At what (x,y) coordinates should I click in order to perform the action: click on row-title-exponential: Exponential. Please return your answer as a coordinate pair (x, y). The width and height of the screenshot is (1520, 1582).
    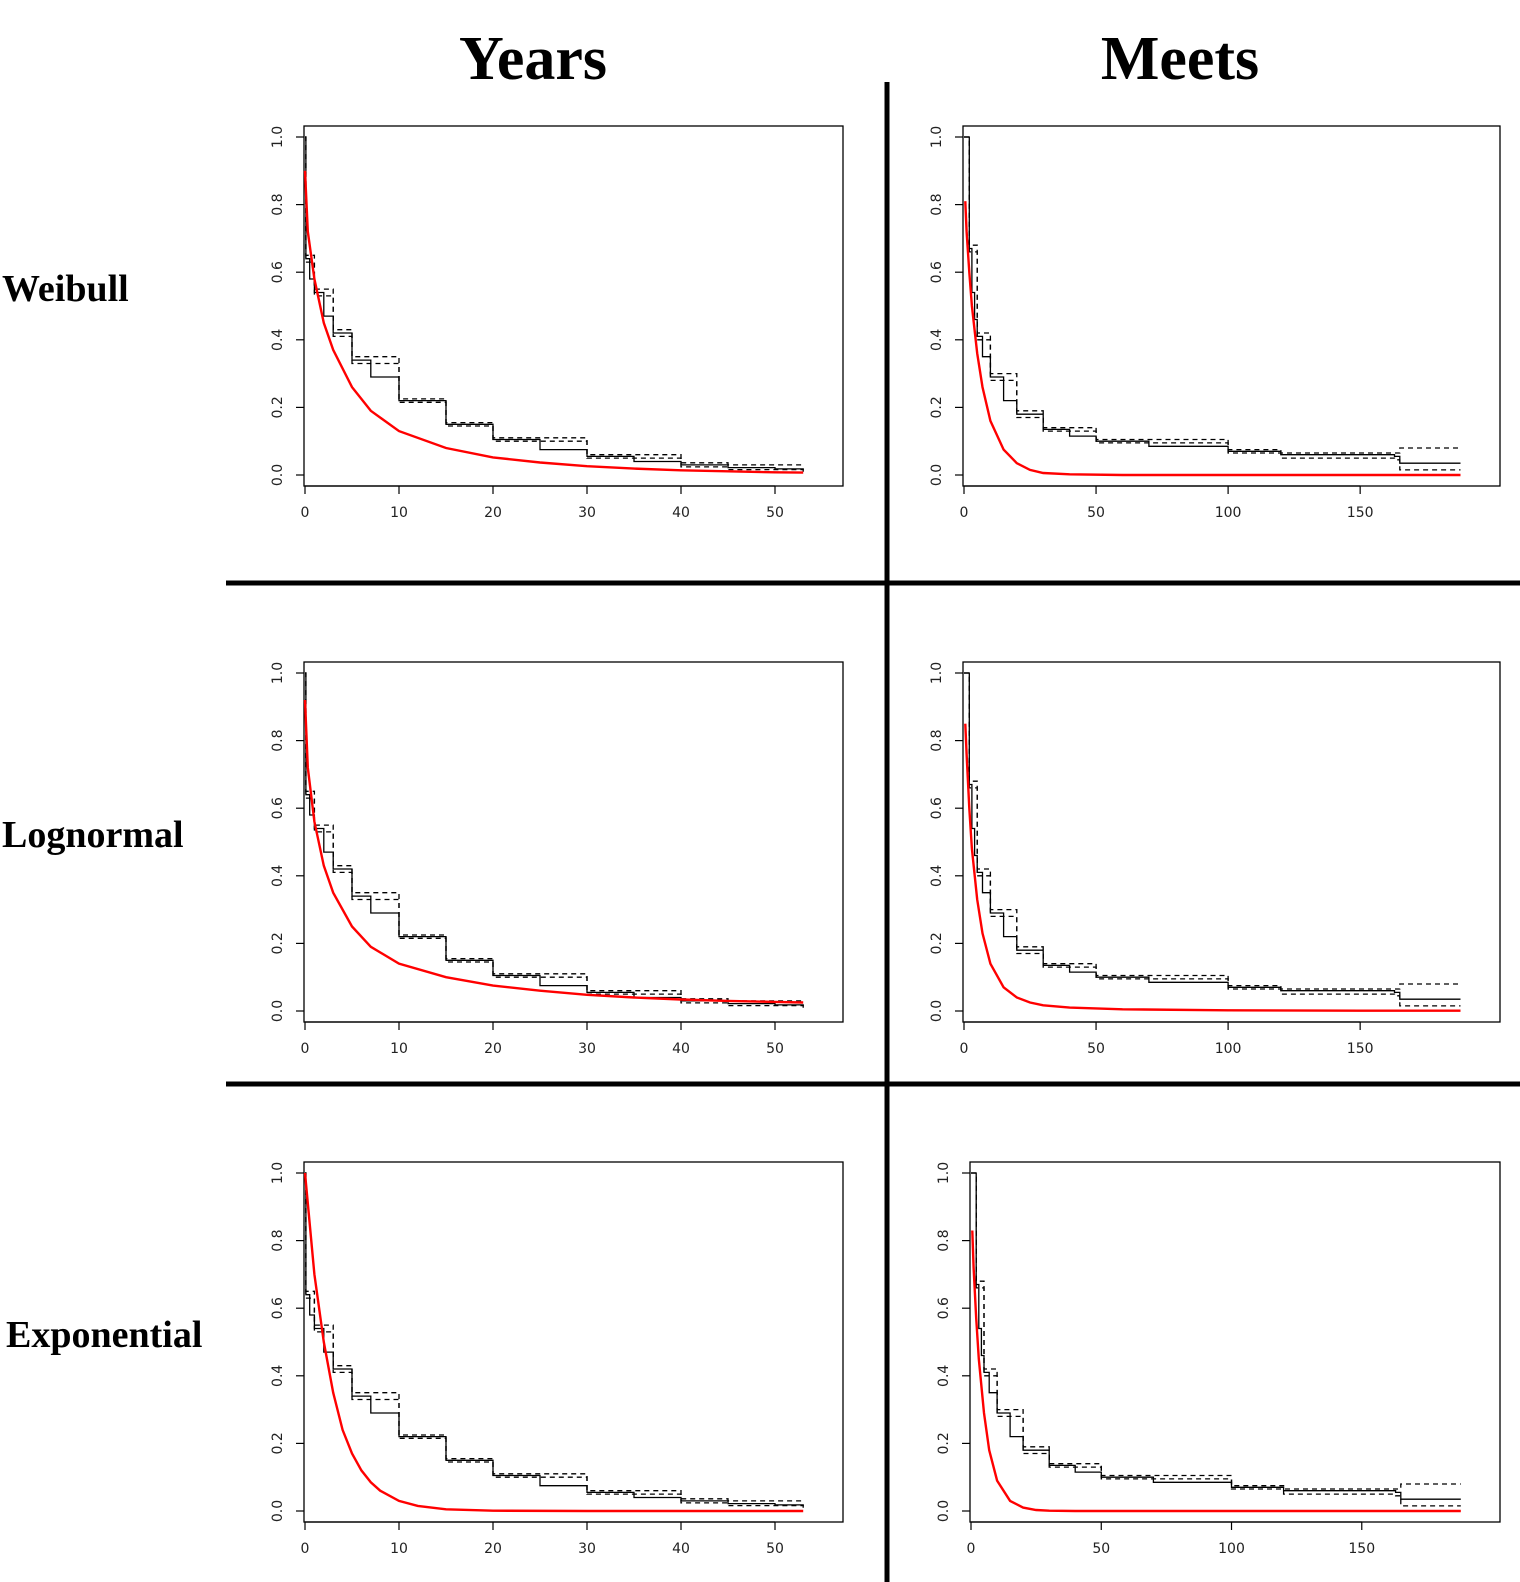
    Looking at the image, I should click on (104, 1335).